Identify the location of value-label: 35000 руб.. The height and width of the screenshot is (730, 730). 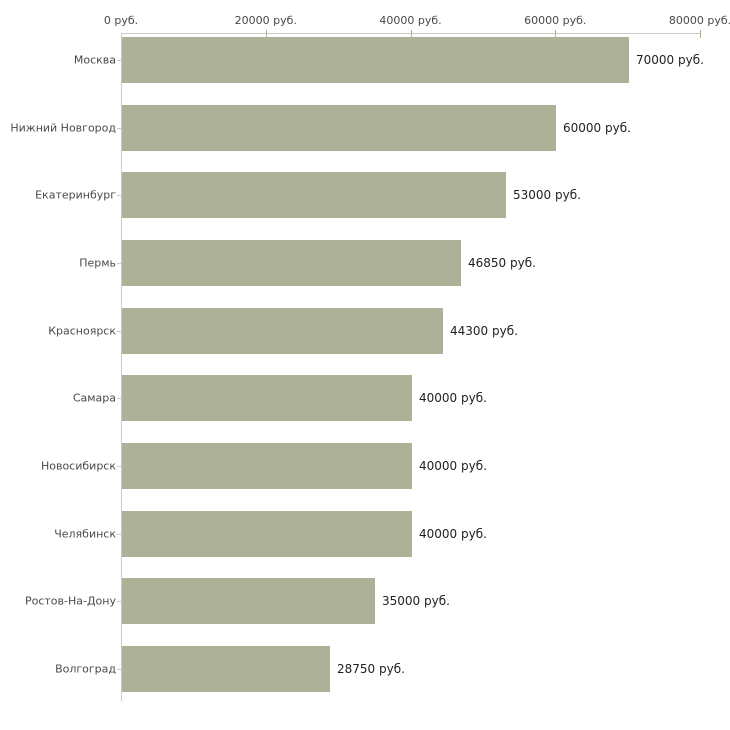
(416, 601).